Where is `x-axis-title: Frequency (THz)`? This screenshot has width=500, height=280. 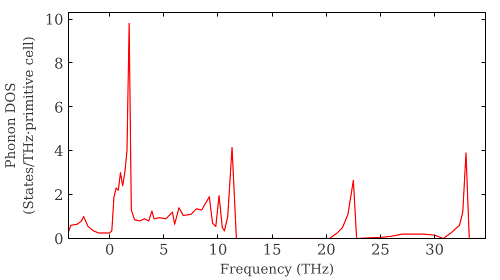 x-axis-title: Frequency (THz) is located at coordinates (277, 270).